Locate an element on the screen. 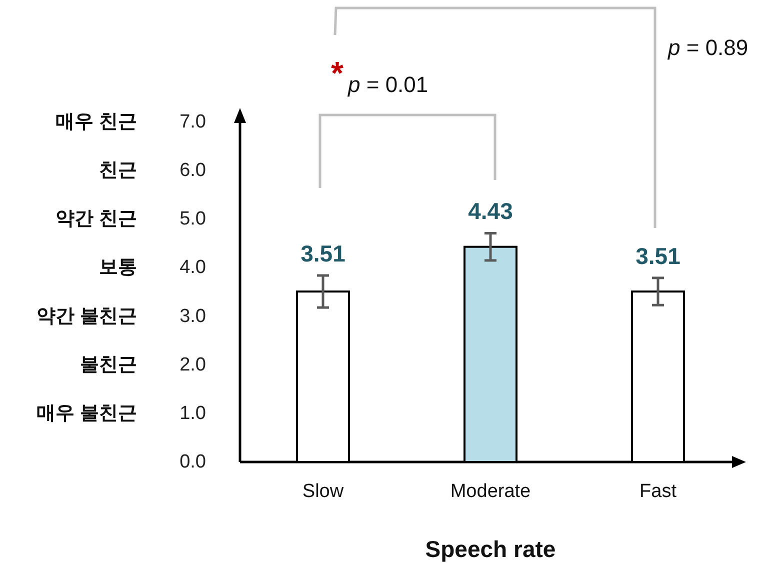  xtick: Slow is located at coordinates (323, 491).